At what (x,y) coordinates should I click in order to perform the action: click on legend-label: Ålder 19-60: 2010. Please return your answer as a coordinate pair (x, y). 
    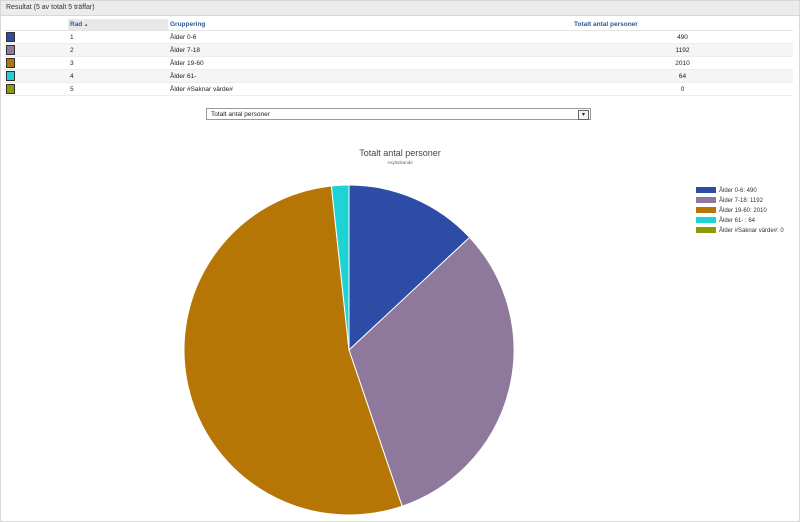
    Looking at the image, I should click on (743, 211).